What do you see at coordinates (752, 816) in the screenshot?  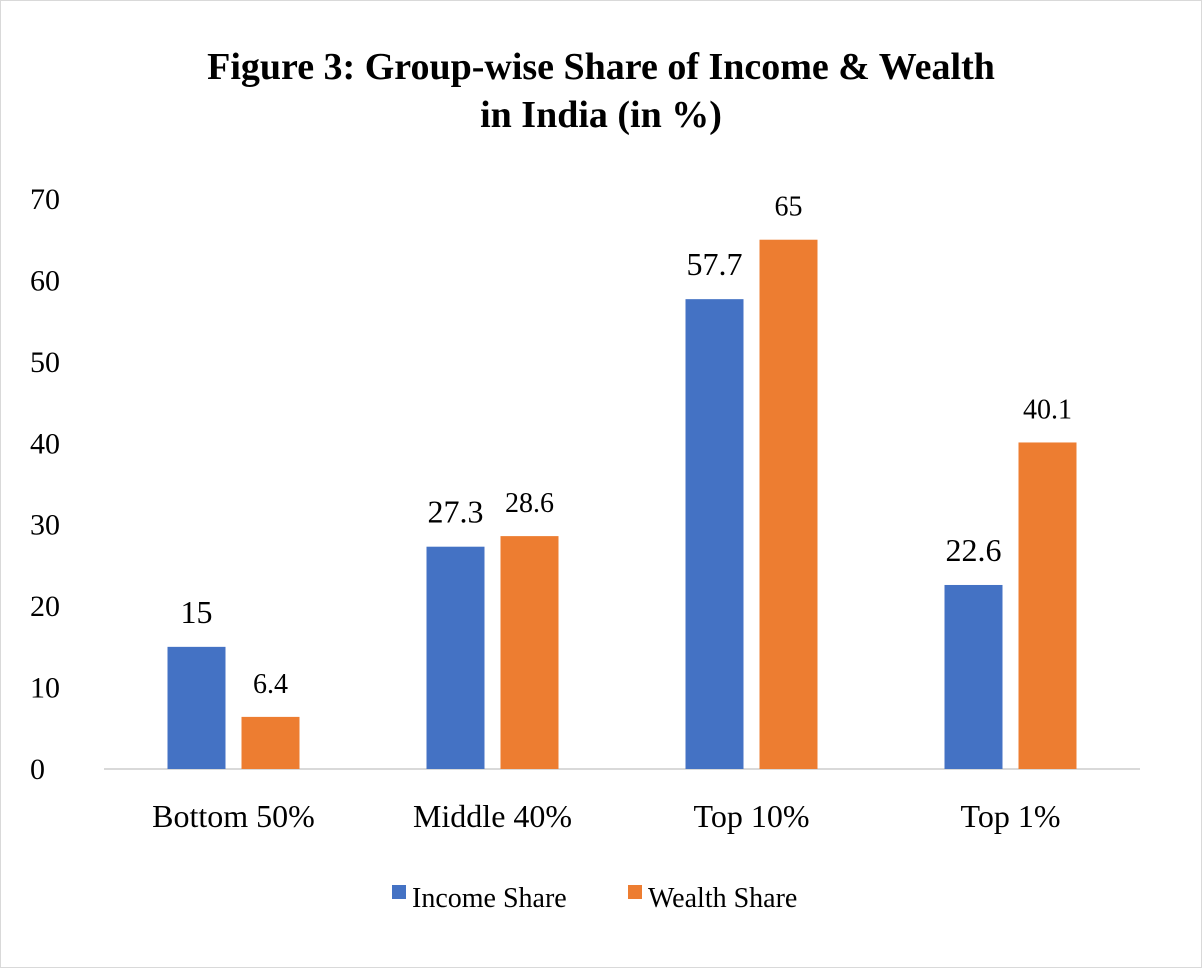 I see `x-category-label: Top 10%` at bounding box center [752, 816].